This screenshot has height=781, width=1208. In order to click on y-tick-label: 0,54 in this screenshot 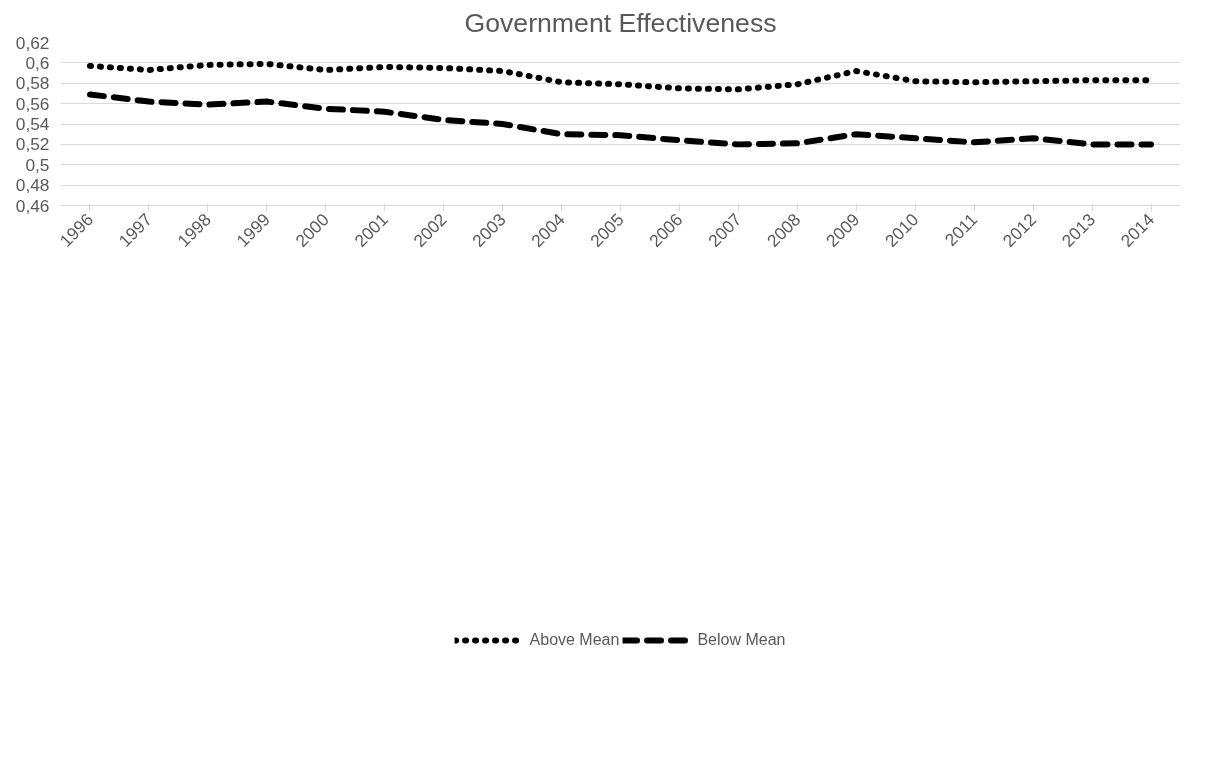, I will do `click(32, 124)`.